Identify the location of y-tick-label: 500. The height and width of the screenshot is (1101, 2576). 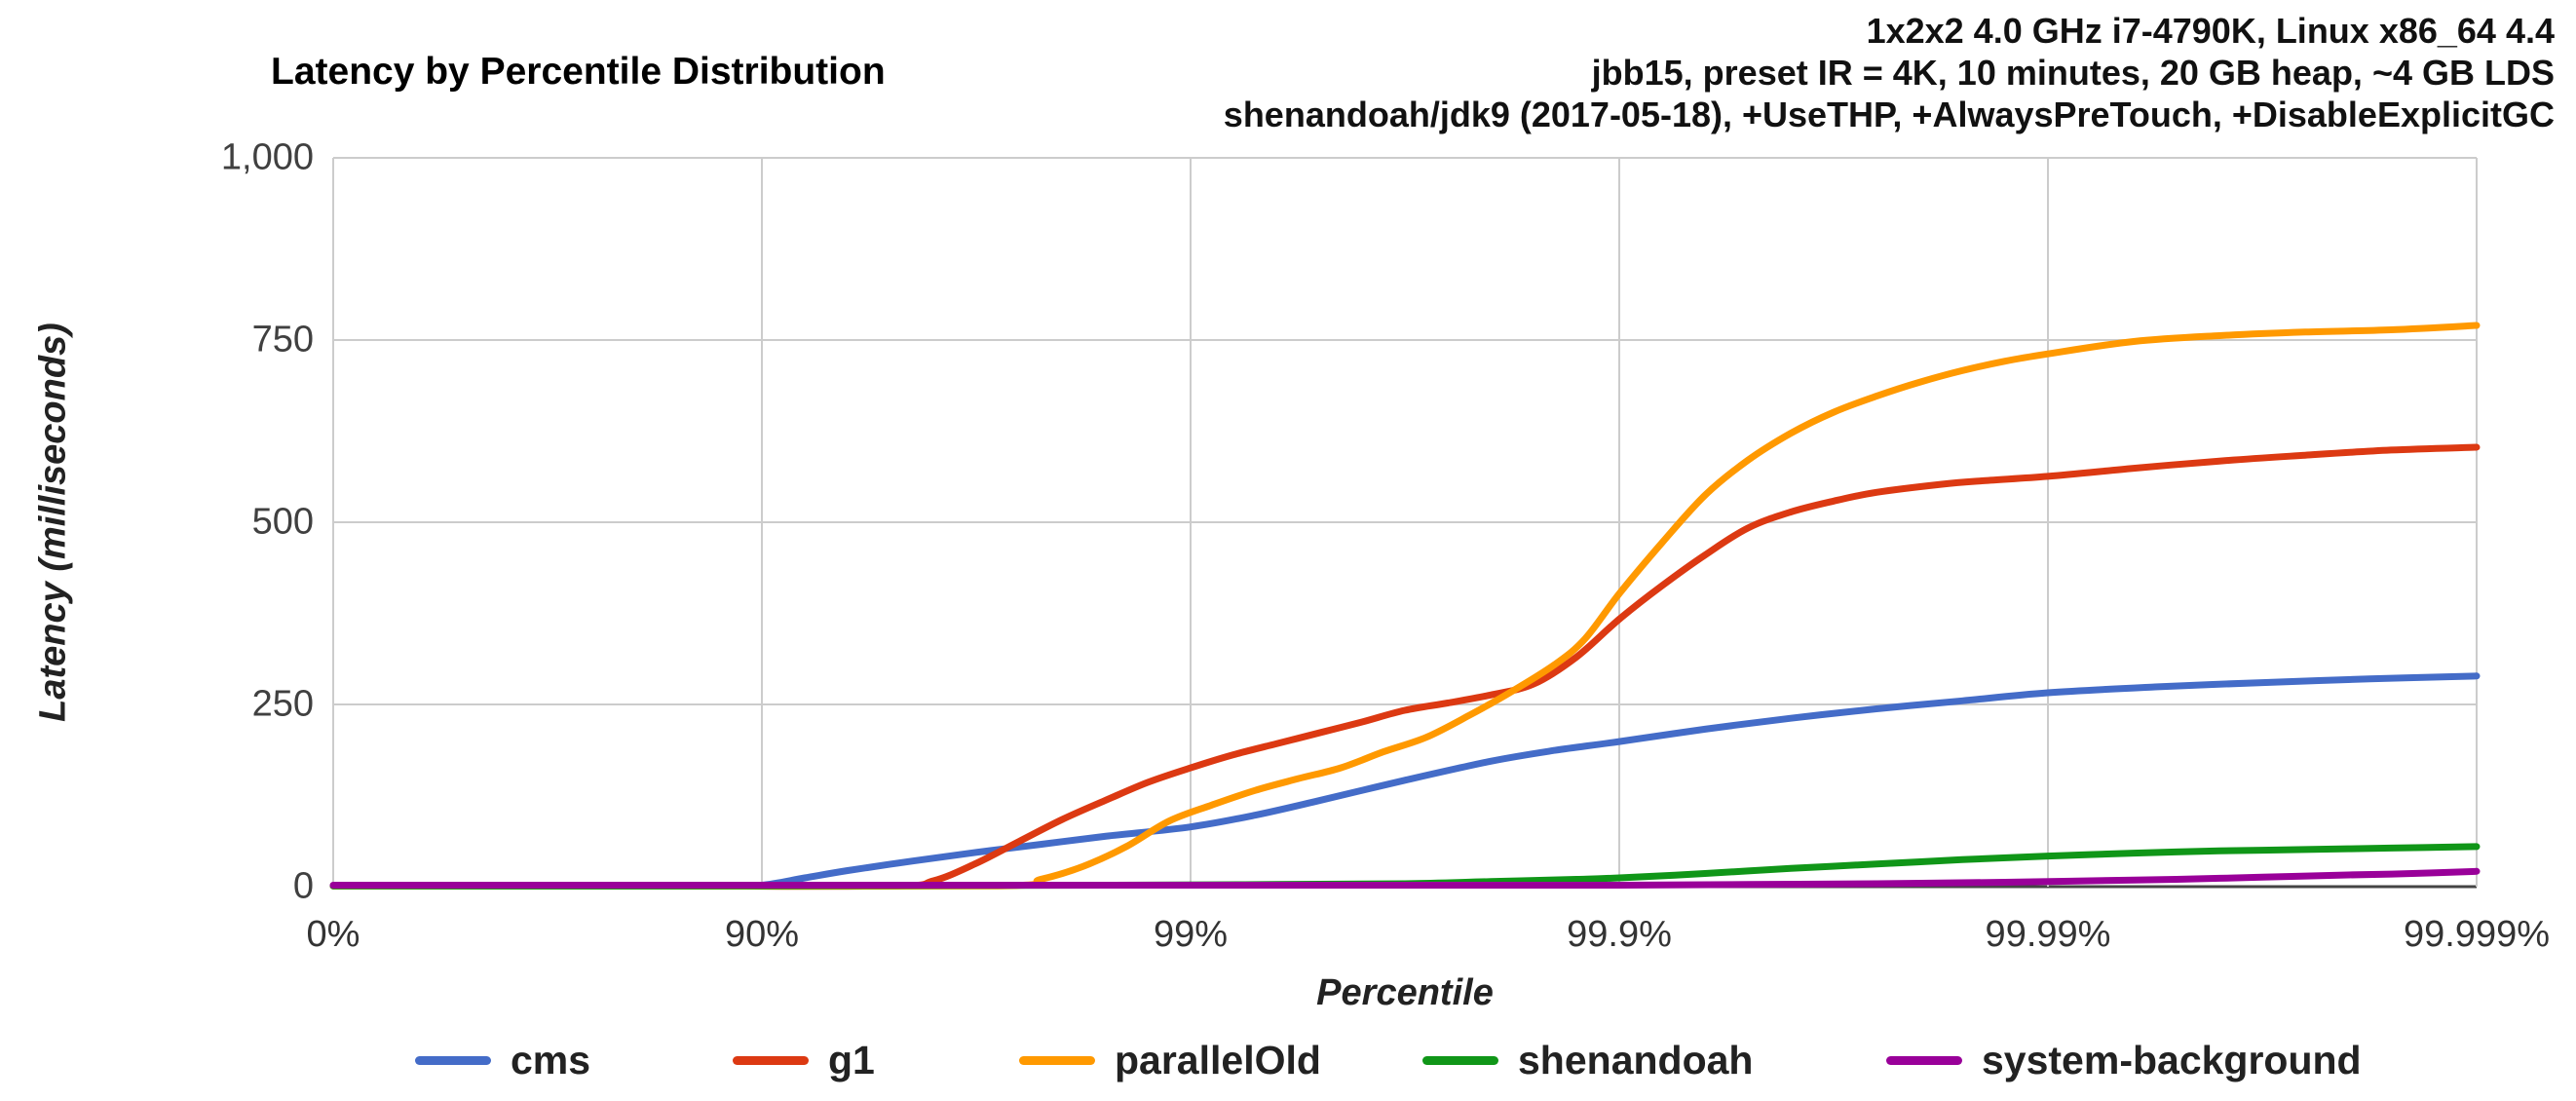
(282, 522).